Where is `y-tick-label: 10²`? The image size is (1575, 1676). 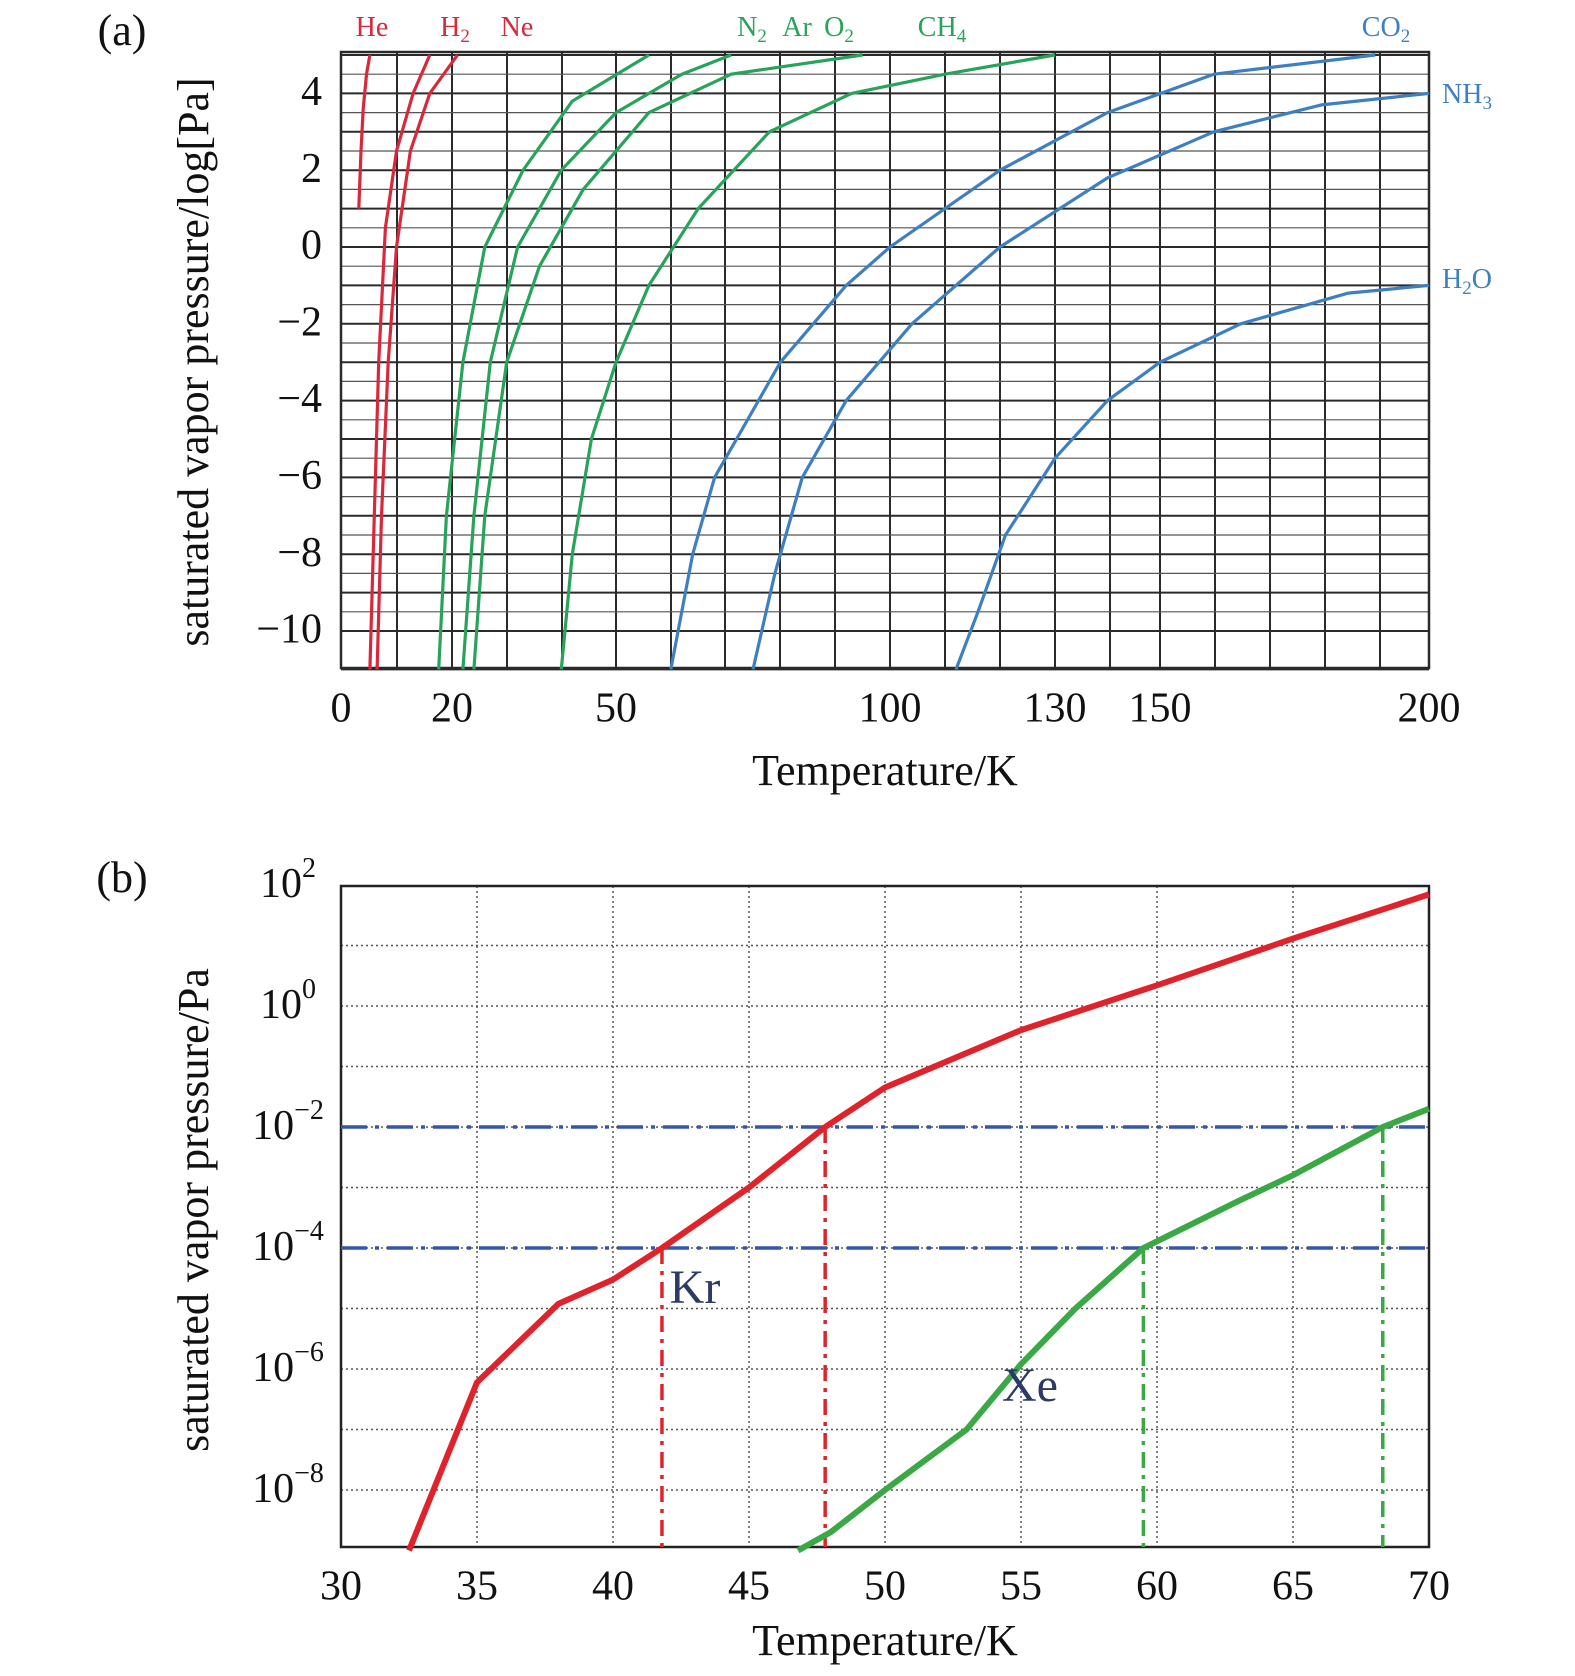 y-tick-label: 10² is located at coordinates (288, 880).